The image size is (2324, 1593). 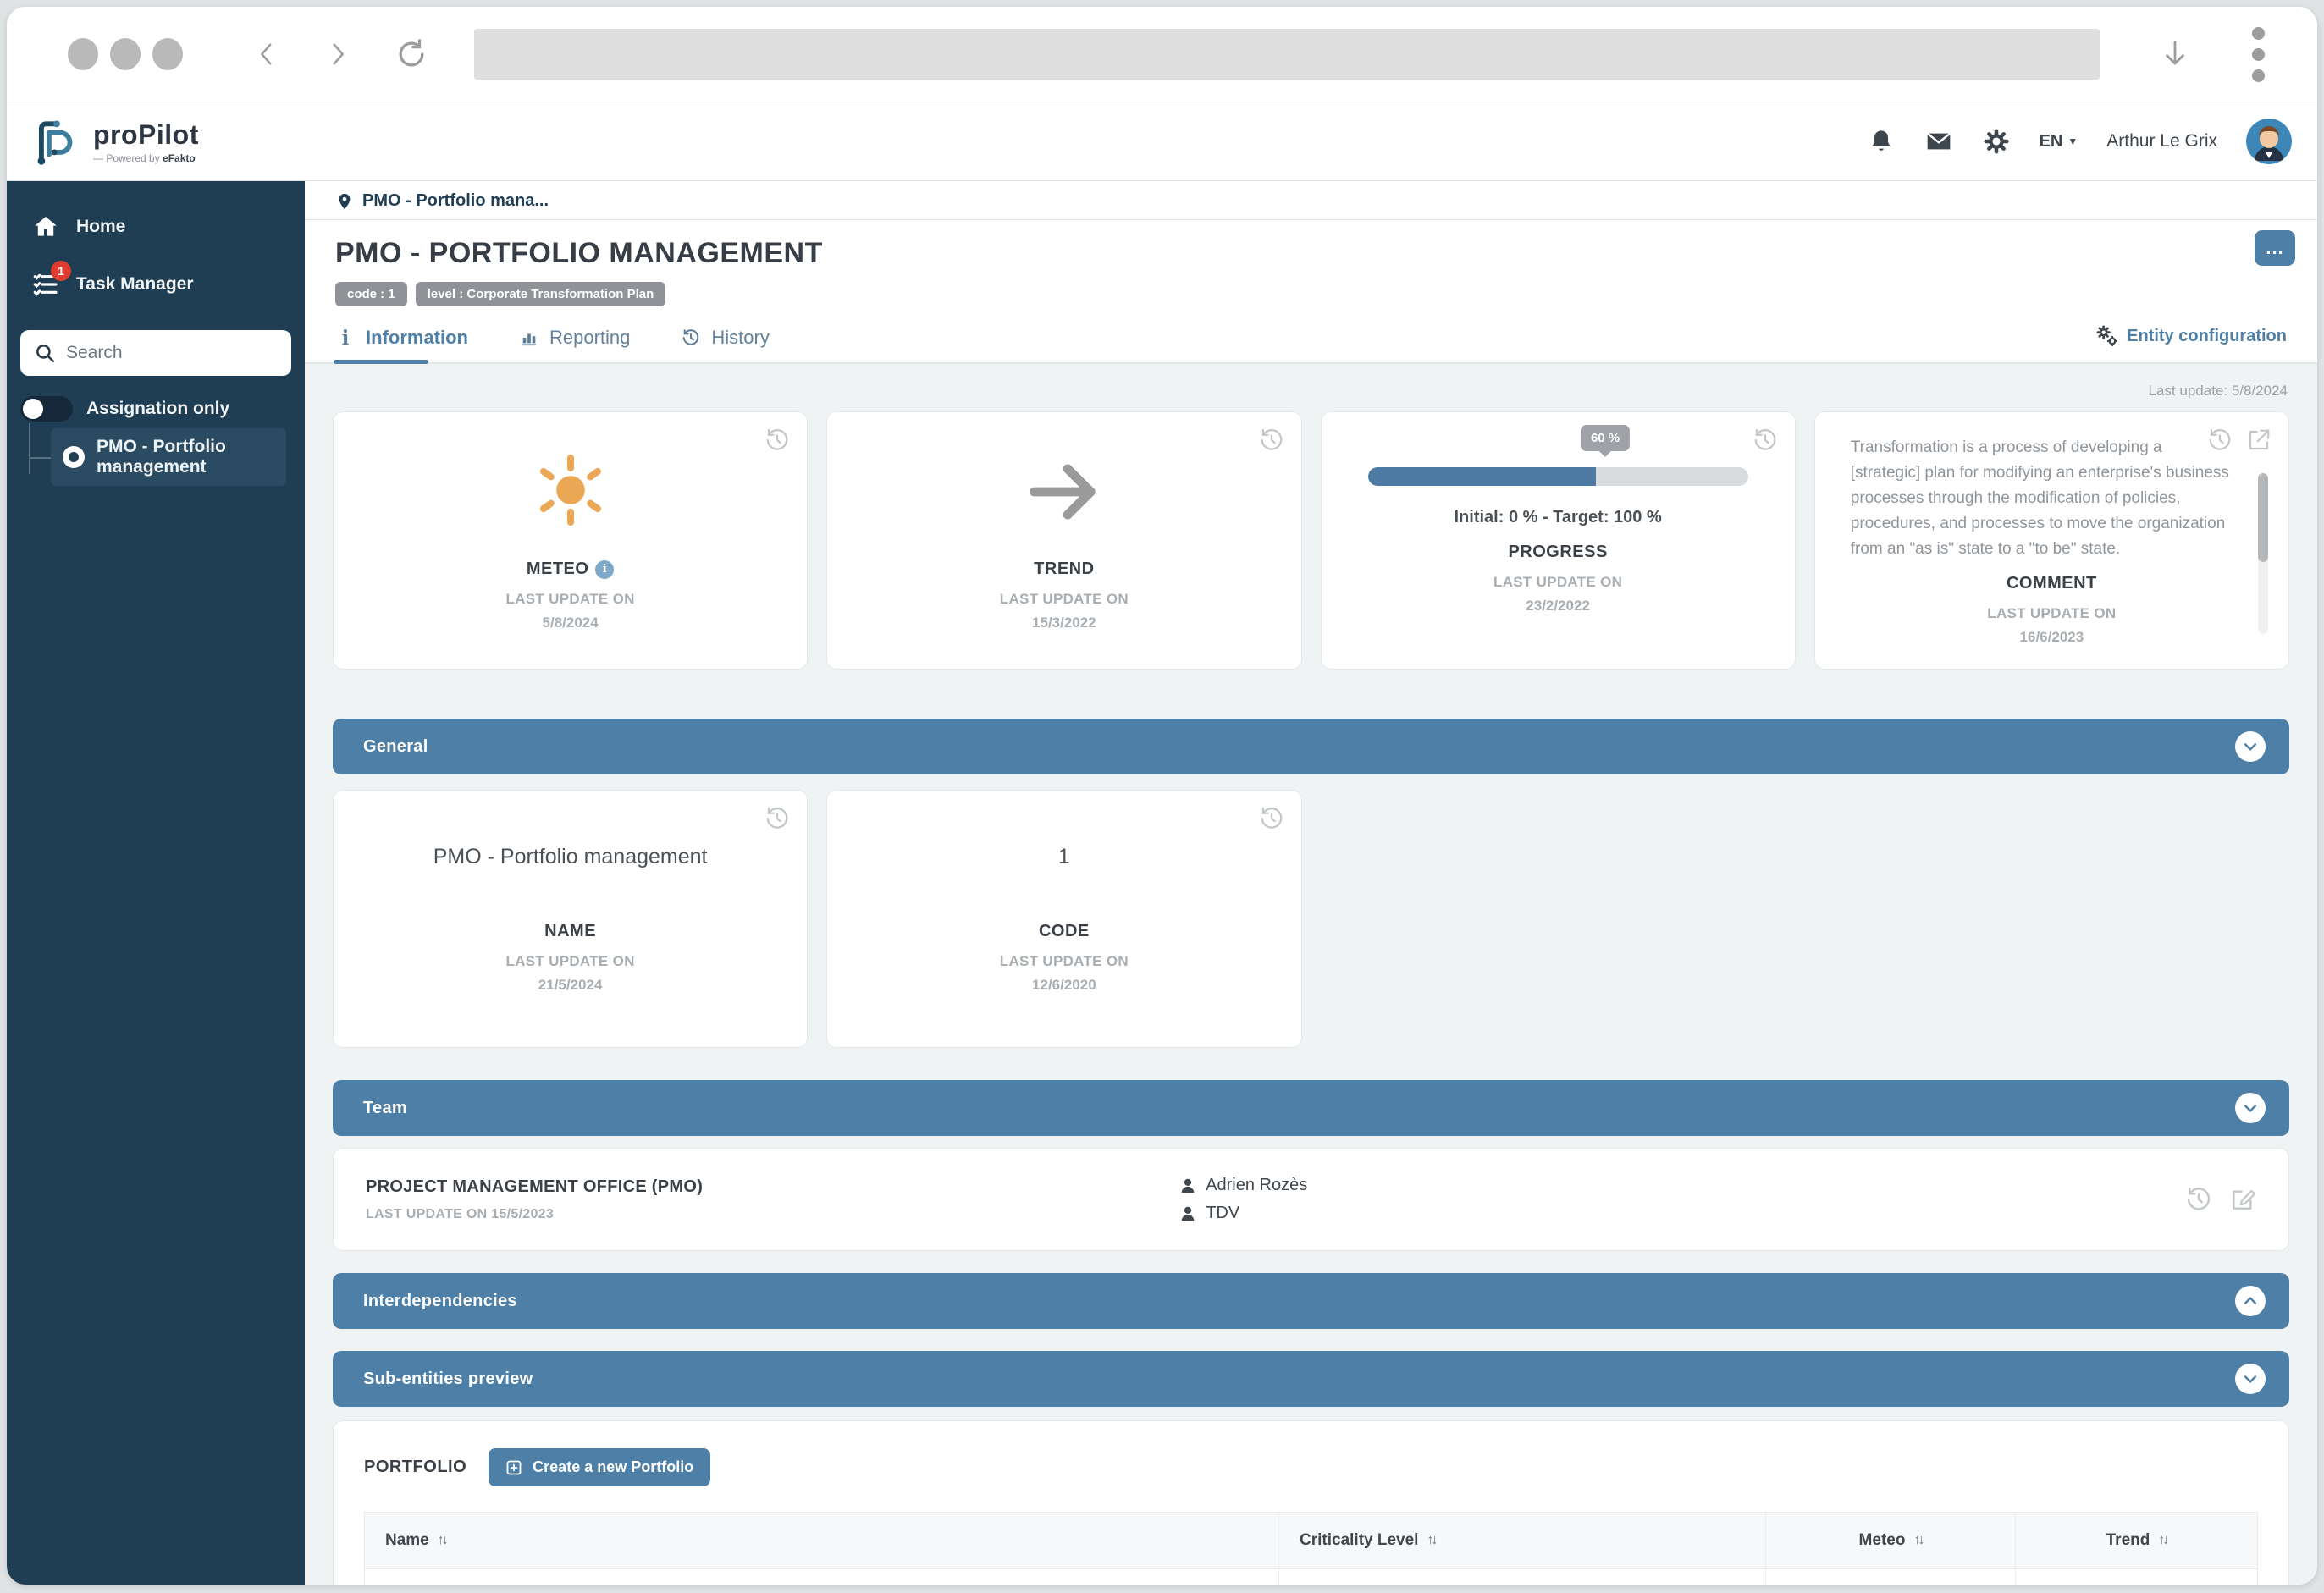 What do you see at coordinates (574, 344) in the screenshot?
I see `tab-reporting: Reporting` at bounding box center [574, 344].